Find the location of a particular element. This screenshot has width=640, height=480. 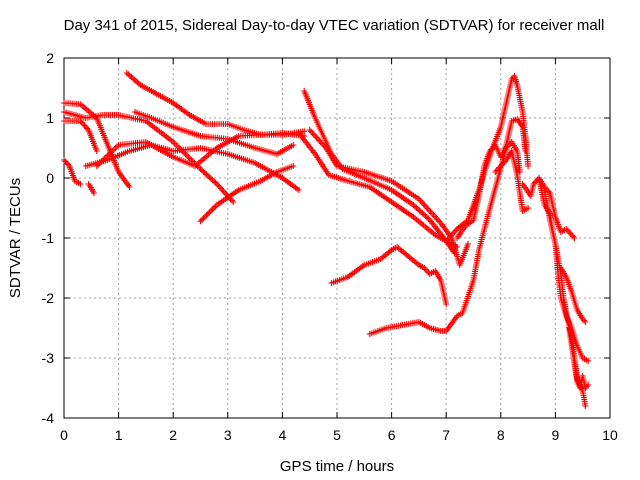

series-trace-e is located at coordinates (91, 188).